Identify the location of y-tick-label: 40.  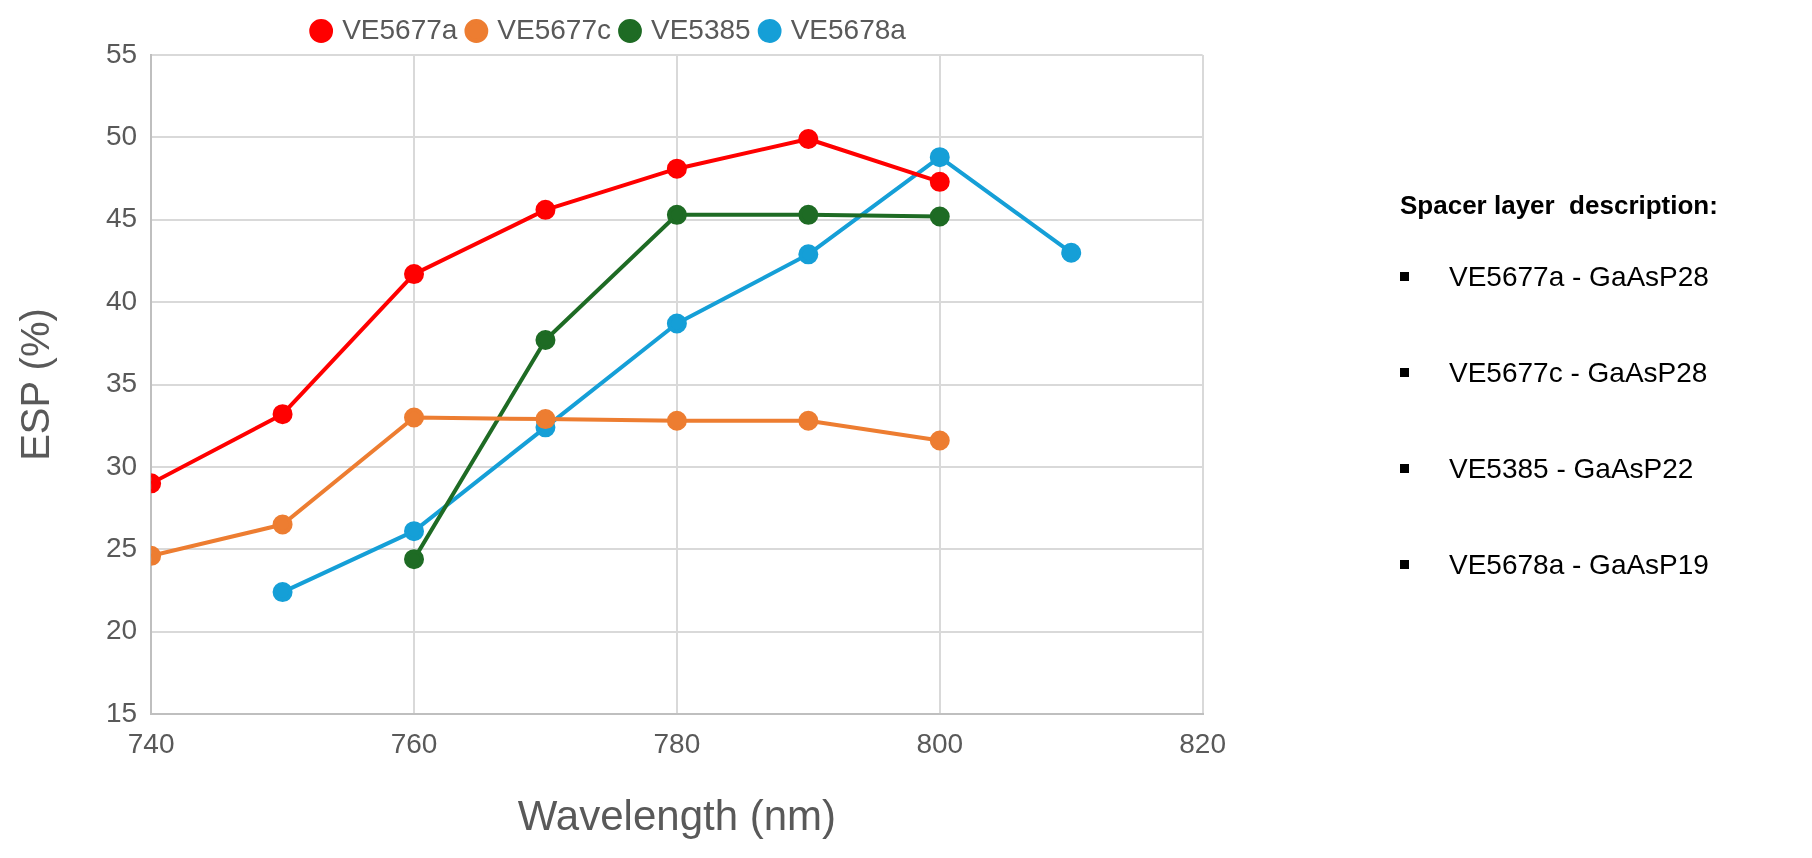
(121, 300).